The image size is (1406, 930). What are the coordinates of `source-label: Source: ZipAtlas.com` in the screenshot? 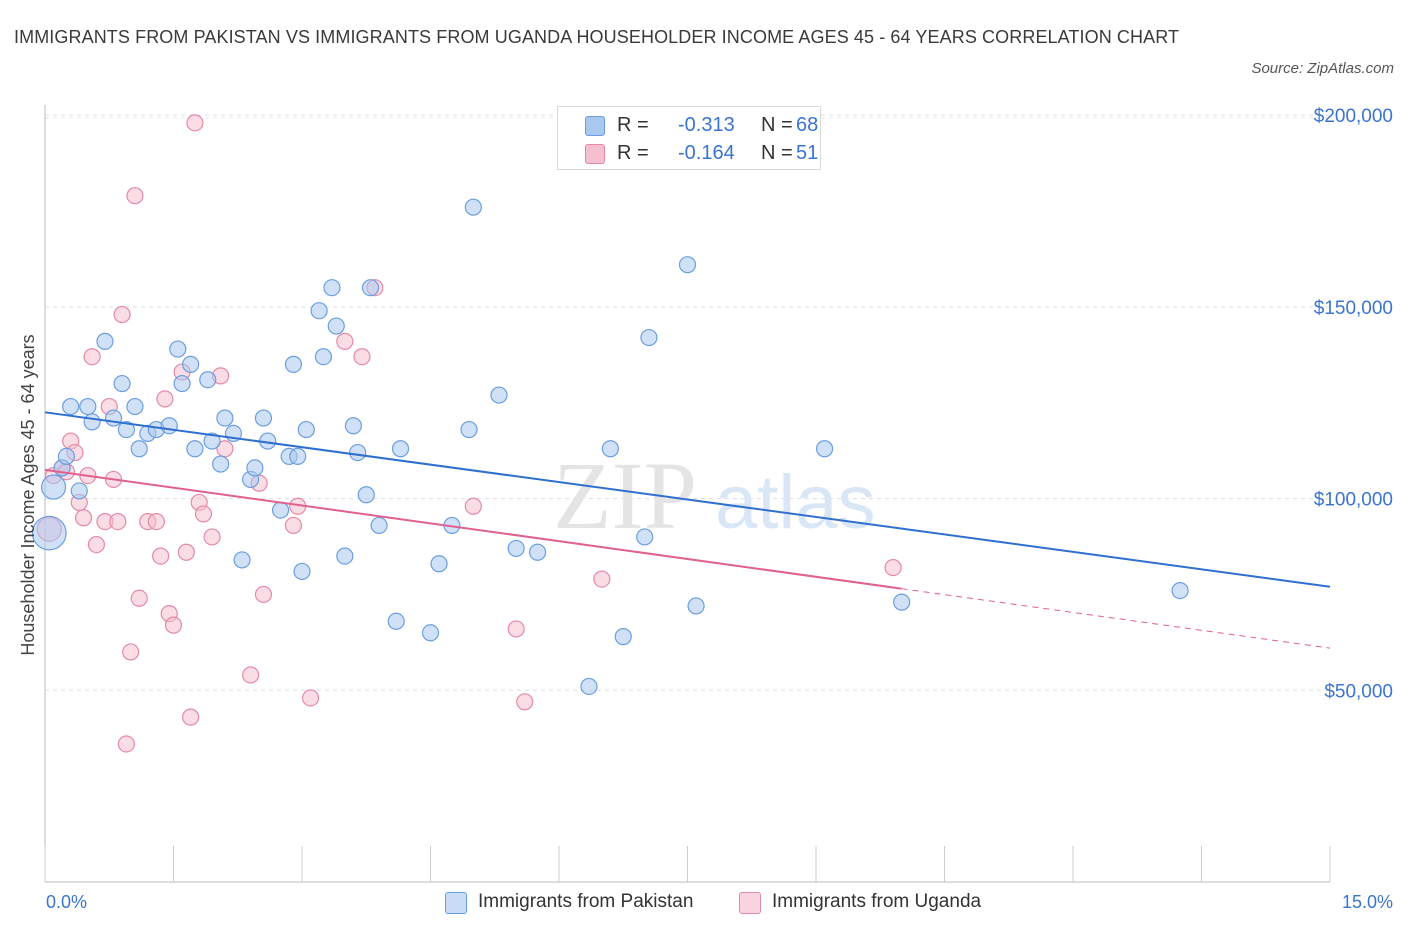 It's located at (1322, 68).